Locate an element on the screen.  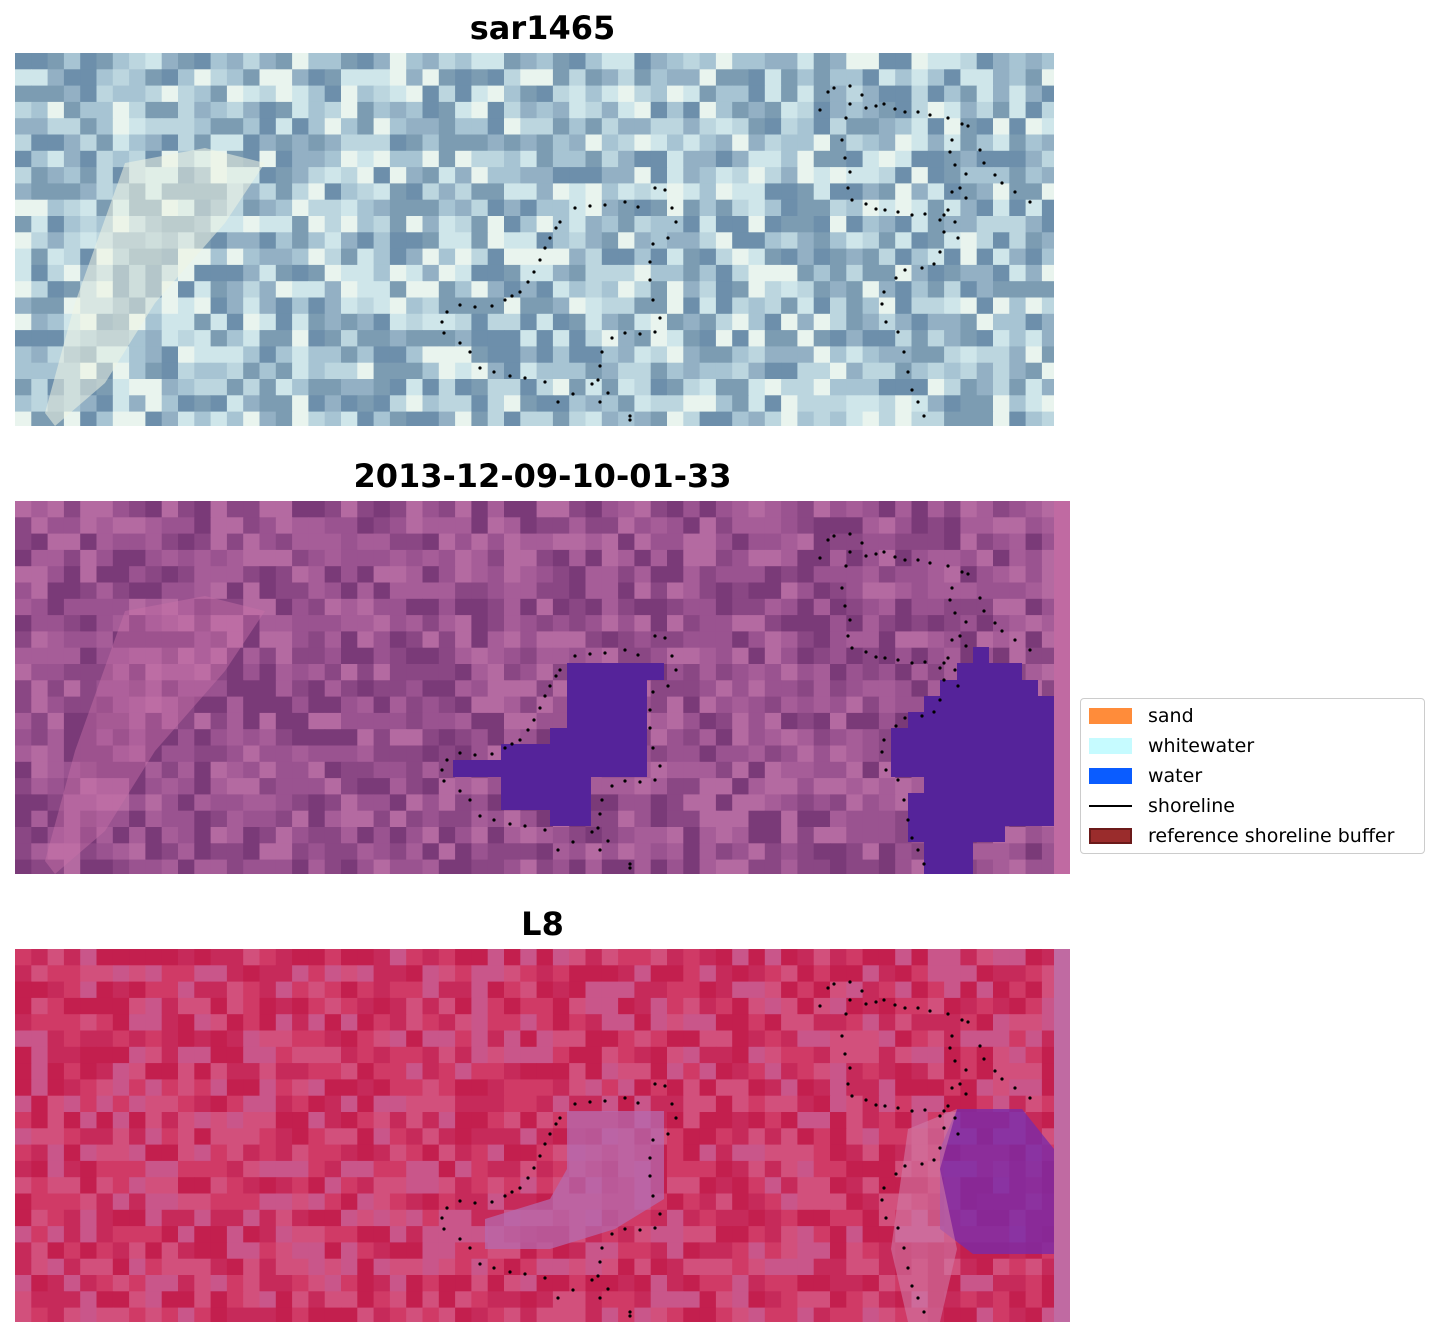
legend-label: shoreline is located at coordinates (1191, 806).